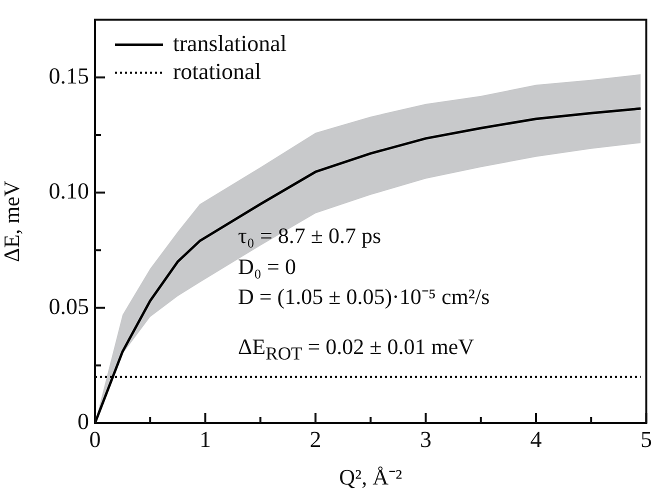 Image resolution: width=656 pixels, height=494 pixels. I want to click on annotation: D = (1.05 ± 0.05)·10⁻⁵ cm²/s, so click(364, 296).